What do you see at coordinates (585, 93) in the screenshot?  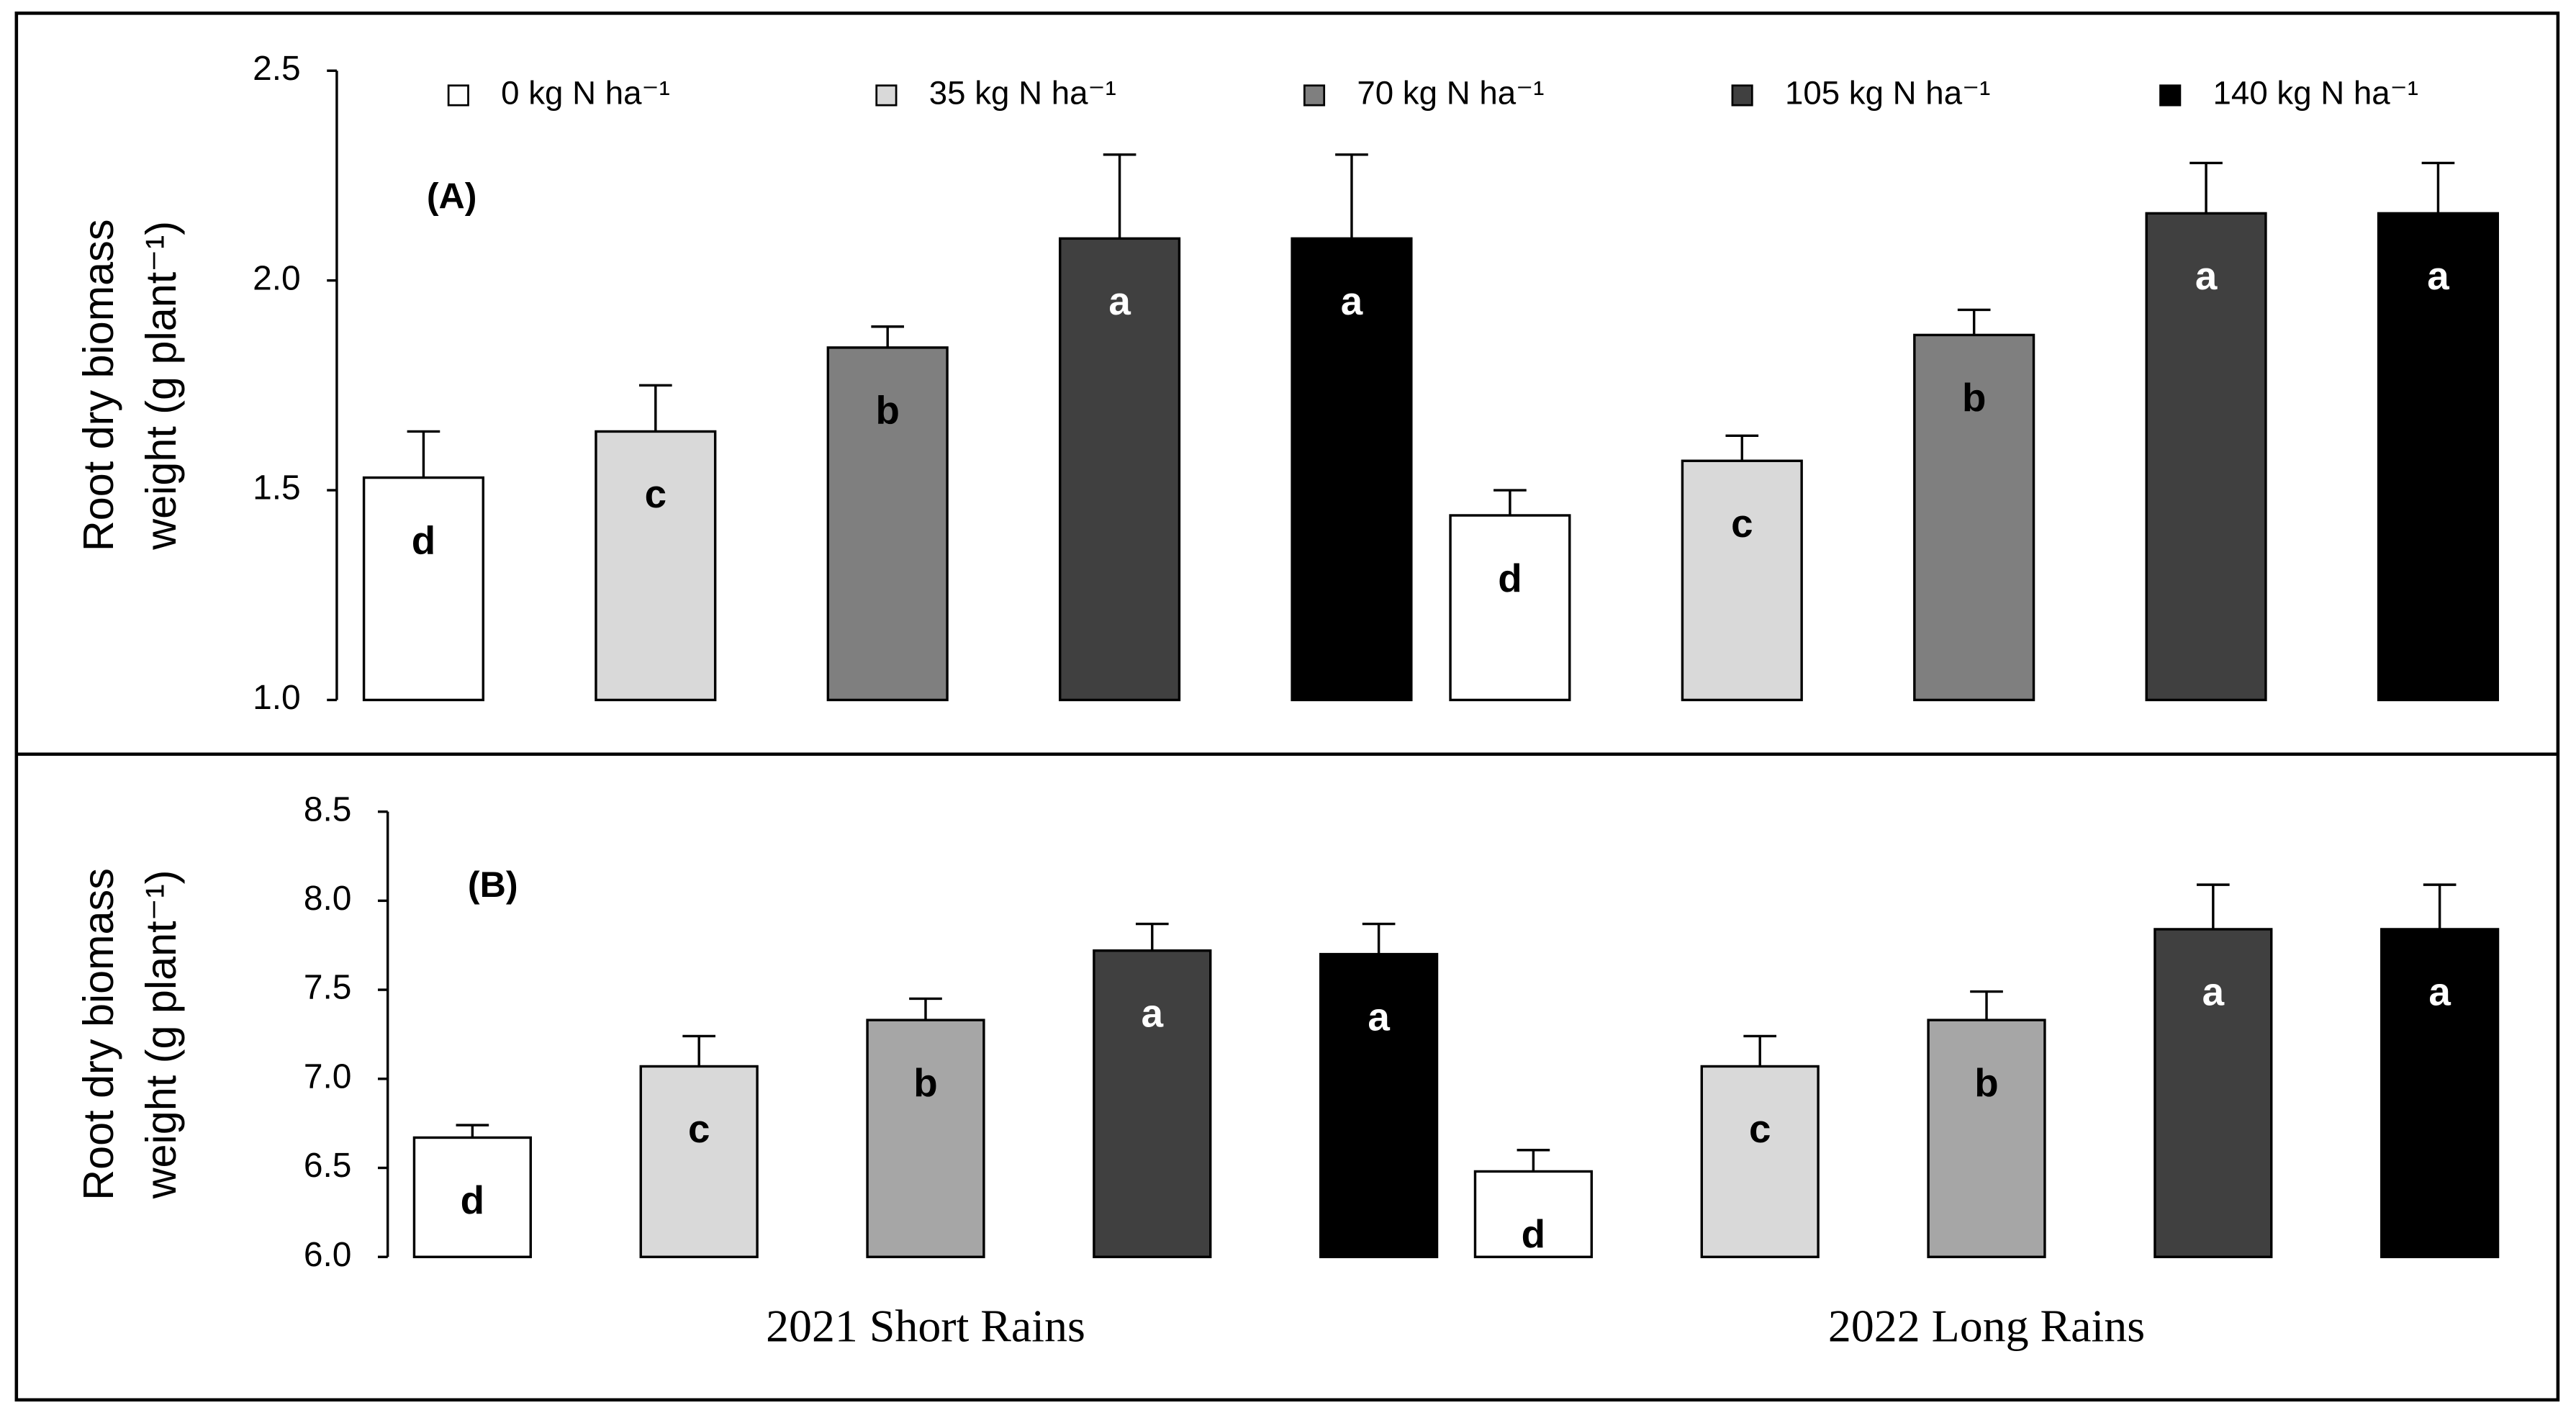 I see `legend-label: 0 kg N ha⁻¹` at bounding box center [585, 93].